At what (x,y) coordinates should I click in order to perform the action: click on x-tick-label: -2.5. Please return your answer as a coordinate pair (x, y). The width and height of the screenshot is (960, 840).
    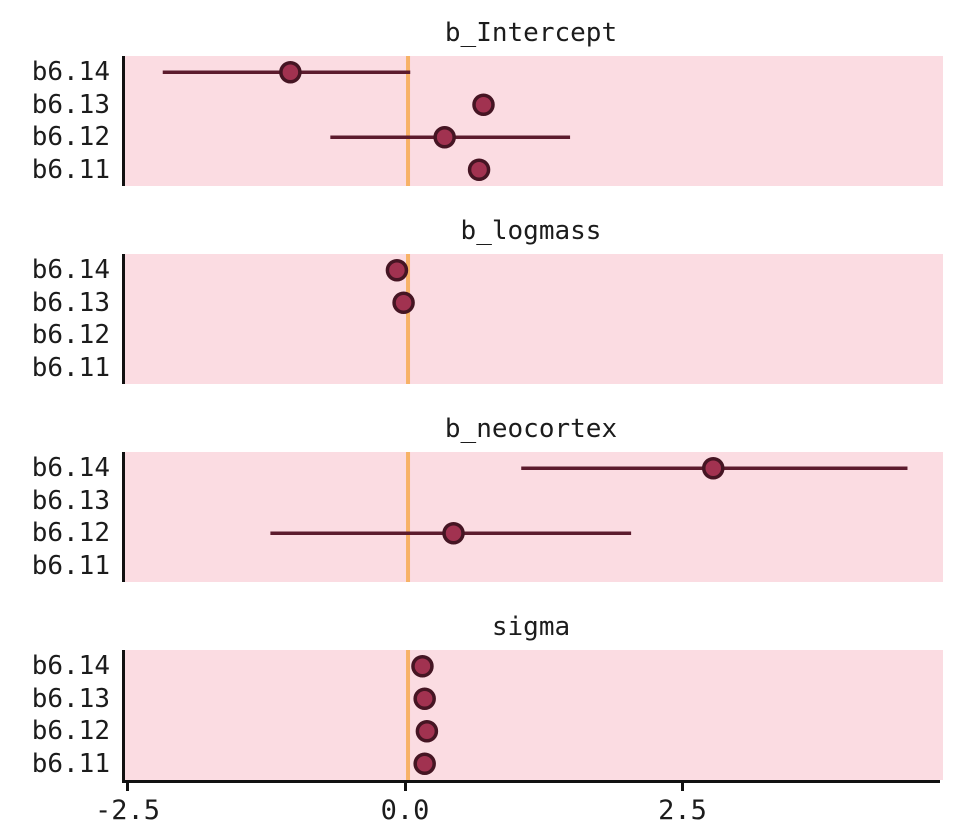
    Looking at the image, I should click on (128, 810).